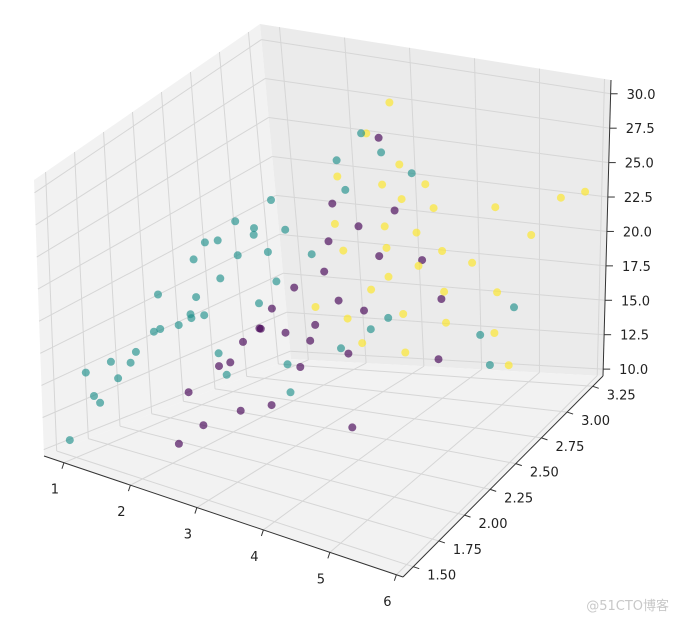 Image resolution: width=679 pixels, height=624 pixels. Describe the element at coordinates (639, 164) in the screenshot. I see `z-tick-label: 25.0` at that location.